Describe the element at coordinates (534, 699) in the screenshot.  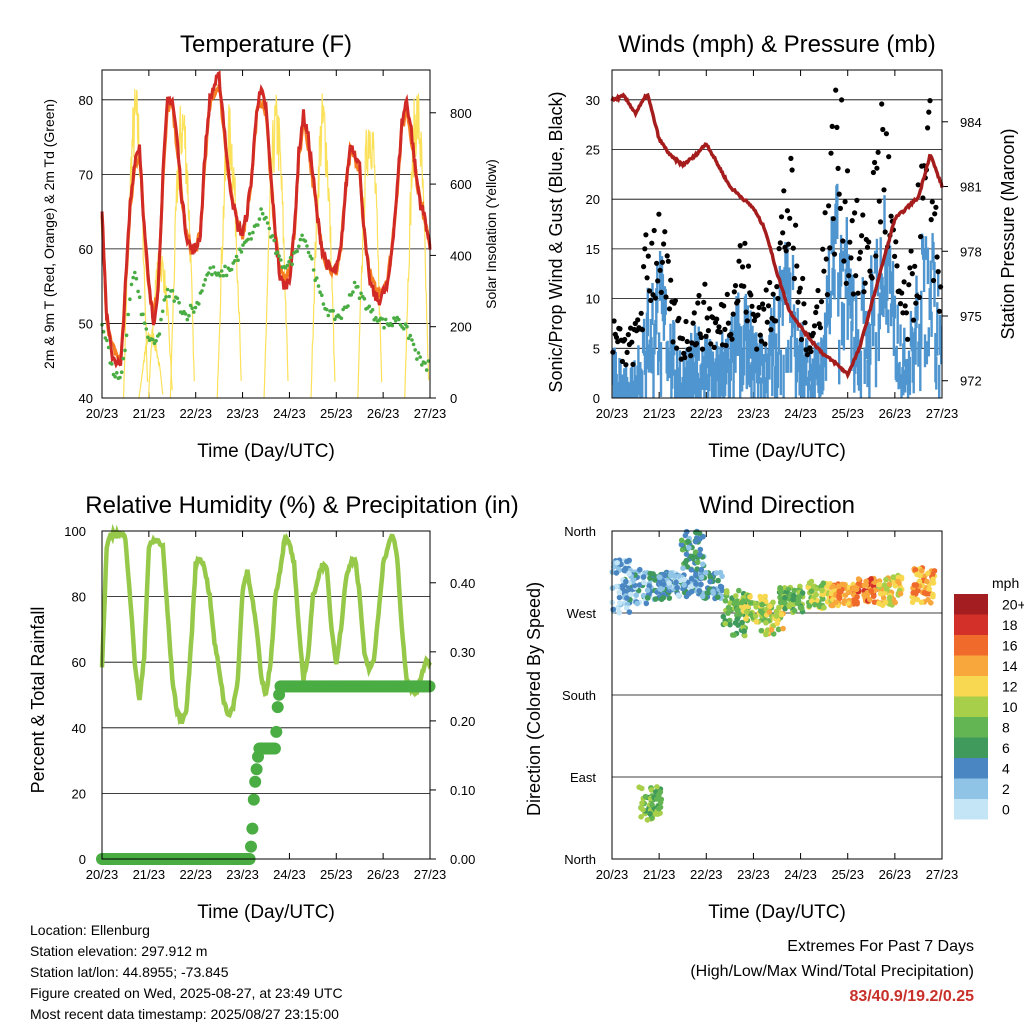
I see `y-axis-label: Direction (Colored By Speed)` at that location.